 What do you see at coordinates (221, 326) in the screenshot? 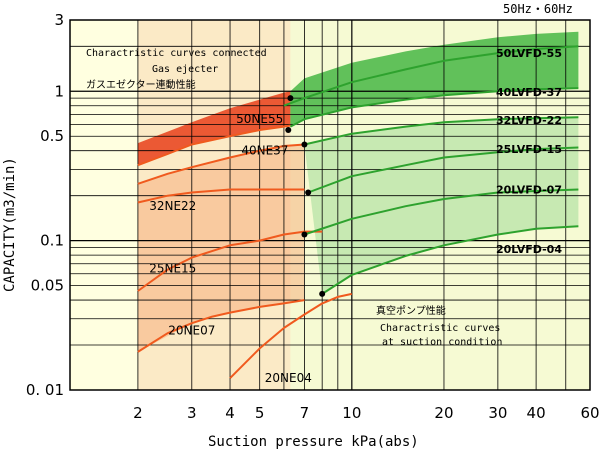
I see `series-20NE07` at bounding box center [221, 326].